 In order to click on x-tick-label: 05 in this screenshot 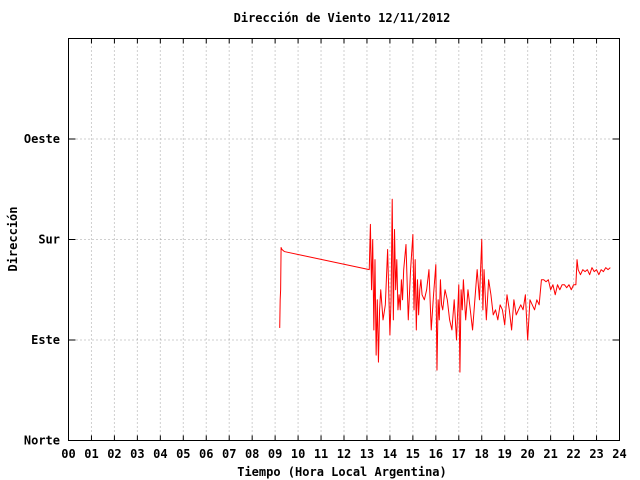, I will do `click(183, 454)`.